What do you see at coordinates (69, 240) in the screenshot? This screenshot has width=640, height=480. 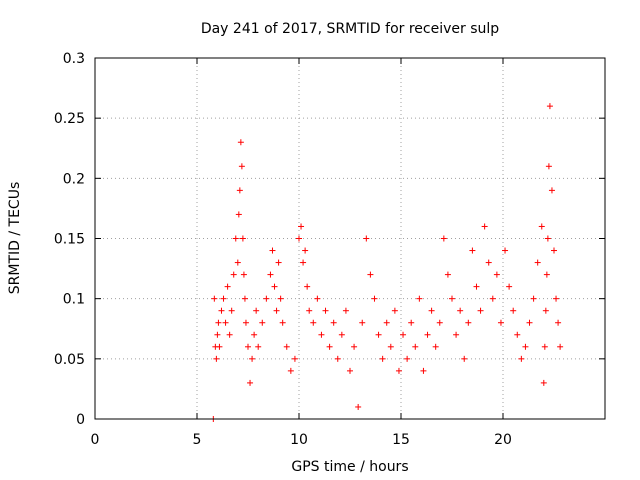 I see `y-tick-label: 0.15` at bounding box center [69, 240].